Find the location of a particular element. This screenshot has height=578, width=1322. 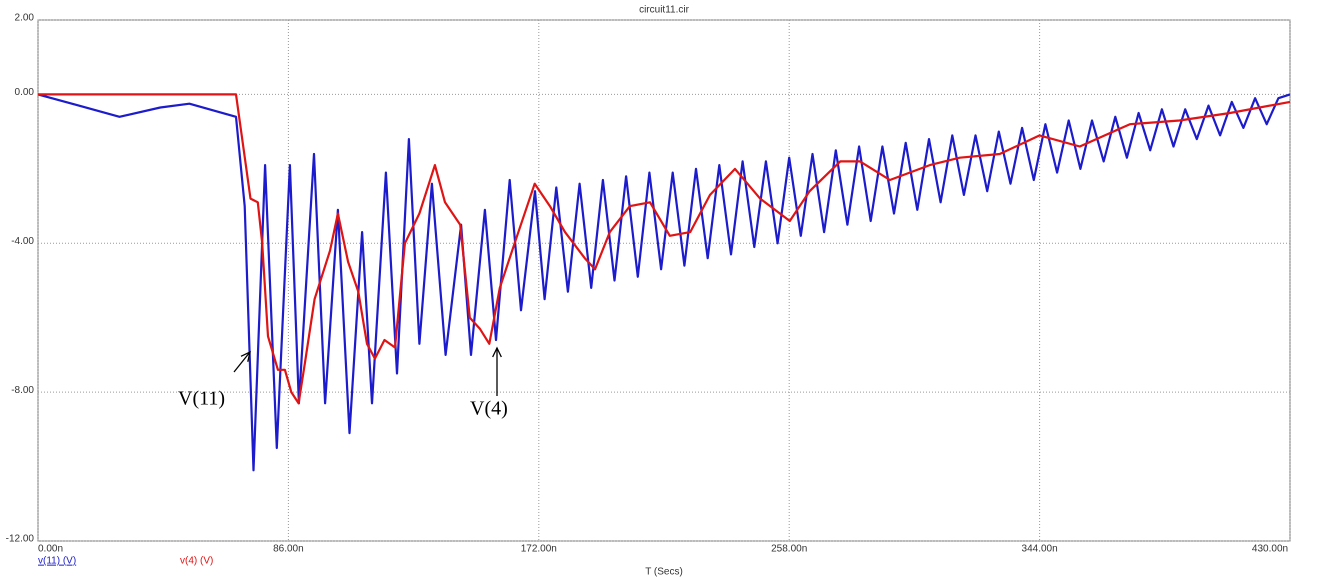

legend-entry: v(11) (V) is located at coordinates (57, 561).